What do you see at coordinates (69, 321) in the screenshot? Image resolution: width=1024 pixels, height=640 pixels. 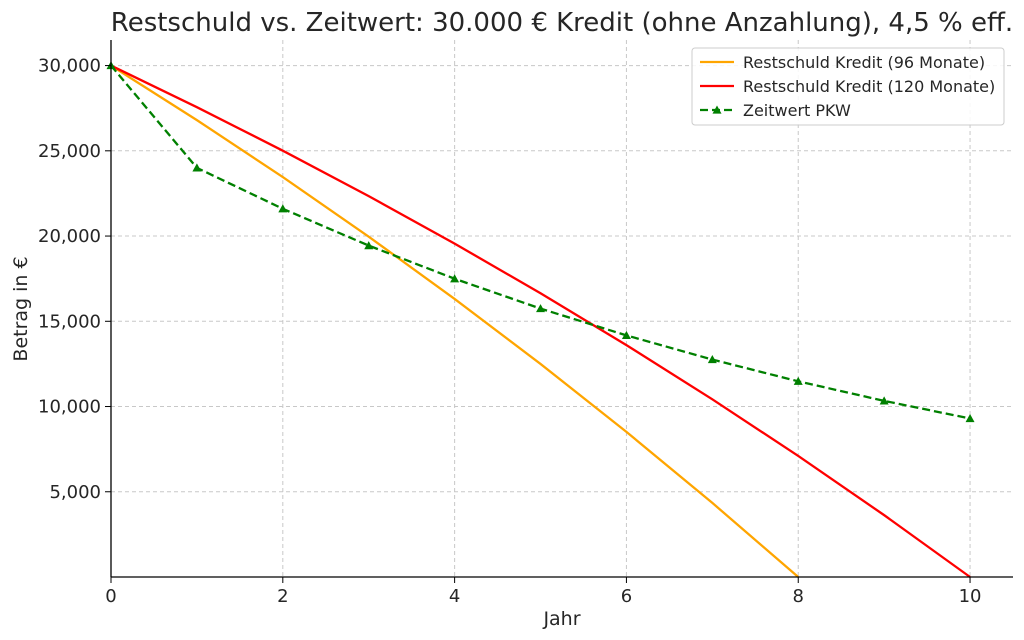 I see `y-tick-label: 15,000` at bounding box center [69, 321].